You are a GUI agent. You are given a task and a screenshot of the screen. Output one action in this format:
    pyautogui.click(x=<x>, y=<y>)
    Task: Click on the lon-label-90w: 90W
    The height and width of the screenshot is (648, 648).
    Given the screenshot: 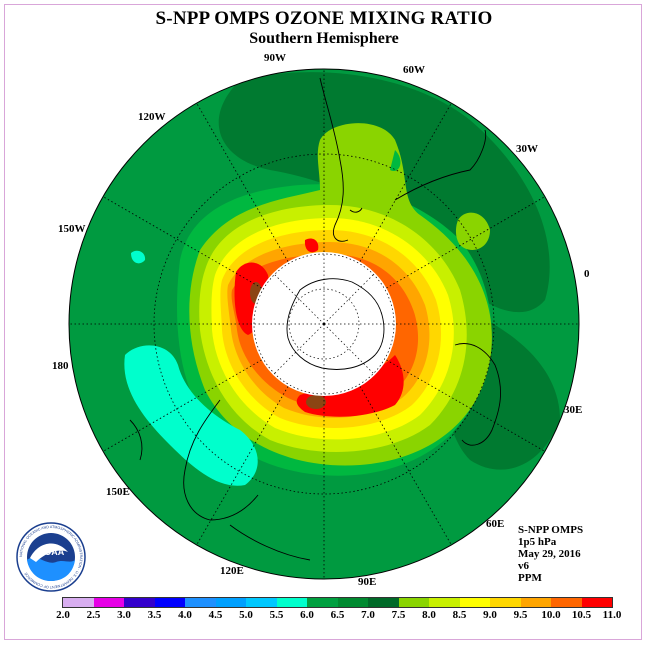 What is the action you would take?
    pyautogui.click(x=275, y=58)
    